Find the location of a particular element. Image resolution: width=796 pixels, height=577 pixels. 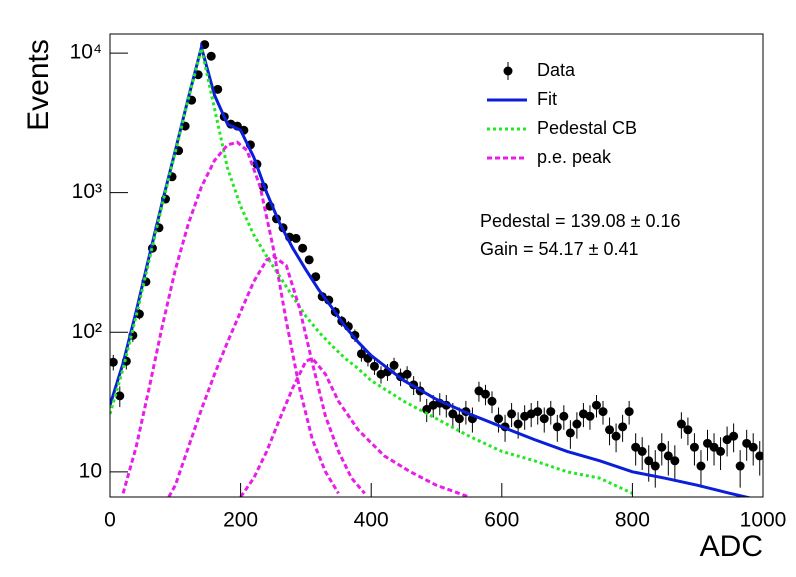

x-axis-title: ADC is located at coordinates (731, 546).